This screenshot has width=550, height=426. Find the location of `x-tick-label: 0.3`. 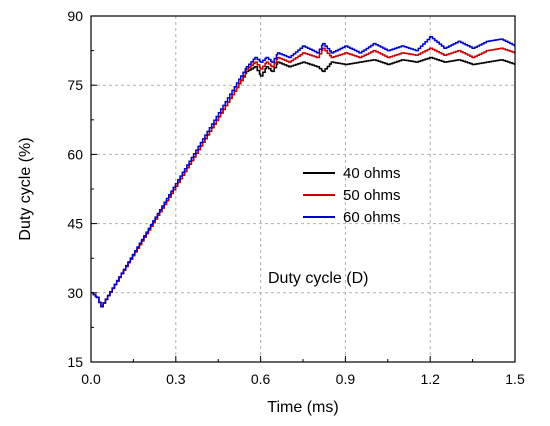

x-tick-label: 0.3 is located at coordinates (176, 379).